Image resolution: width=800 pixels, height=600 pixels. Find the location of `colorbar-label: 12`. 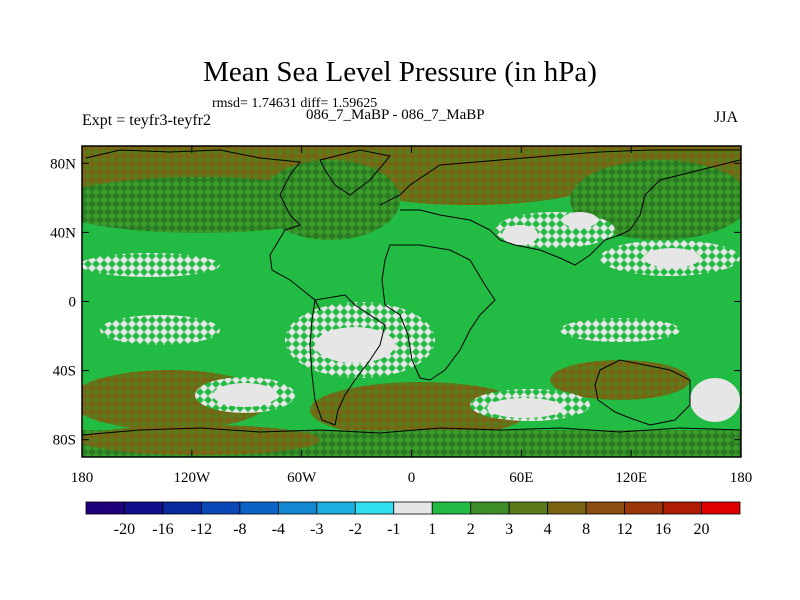

colorbar-label: 12 is located at coordinates (625, 529).